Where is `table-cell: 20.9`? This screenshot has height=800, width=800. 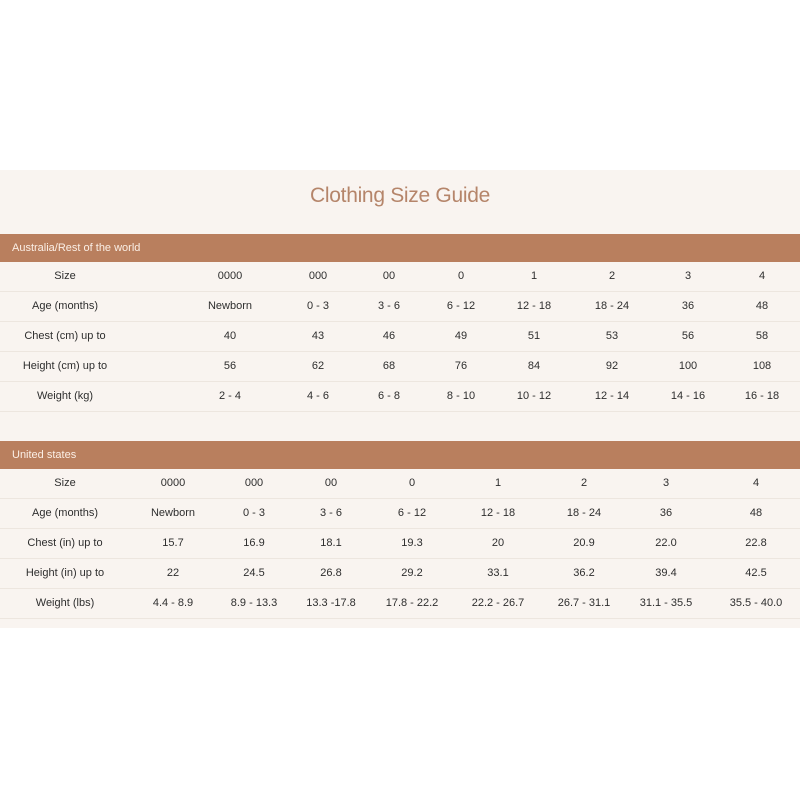
table-cell: 20.9 is located at coordinates (584, 543).